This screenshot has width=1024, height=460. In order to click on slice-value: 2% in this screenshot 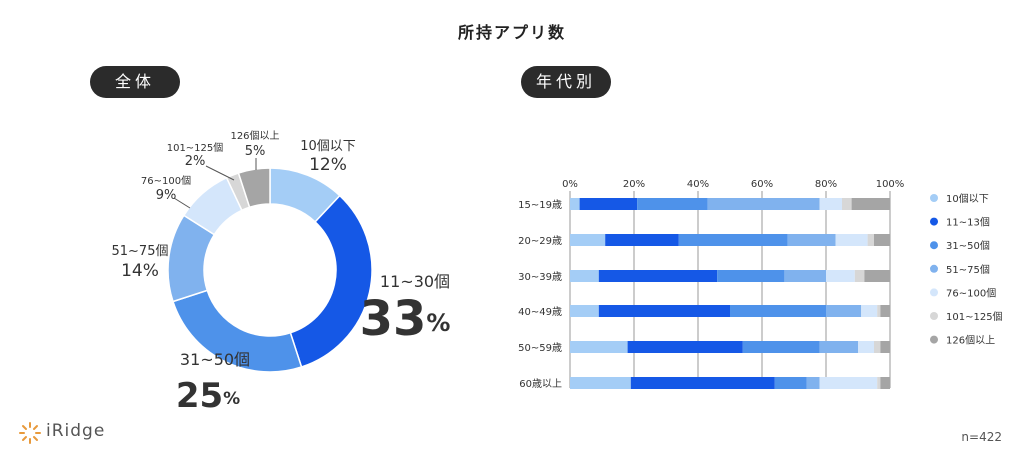, I will do `click(195, 161)`.